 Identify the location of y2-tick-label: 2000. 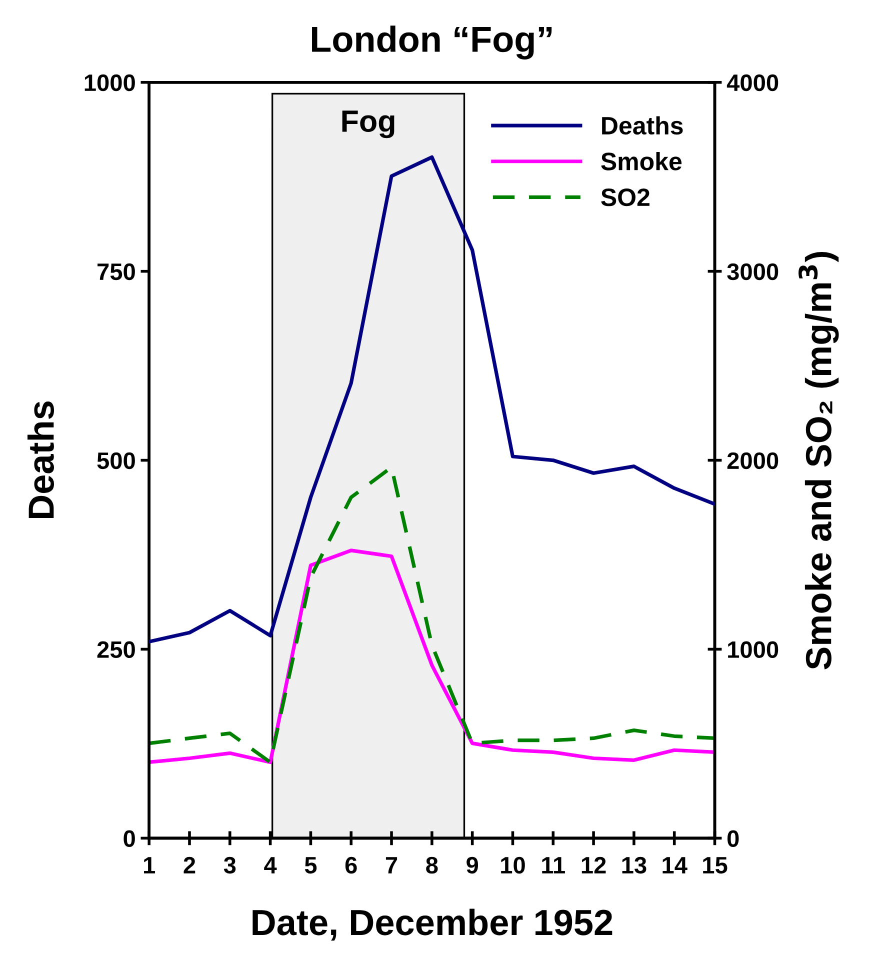
(752, 461).